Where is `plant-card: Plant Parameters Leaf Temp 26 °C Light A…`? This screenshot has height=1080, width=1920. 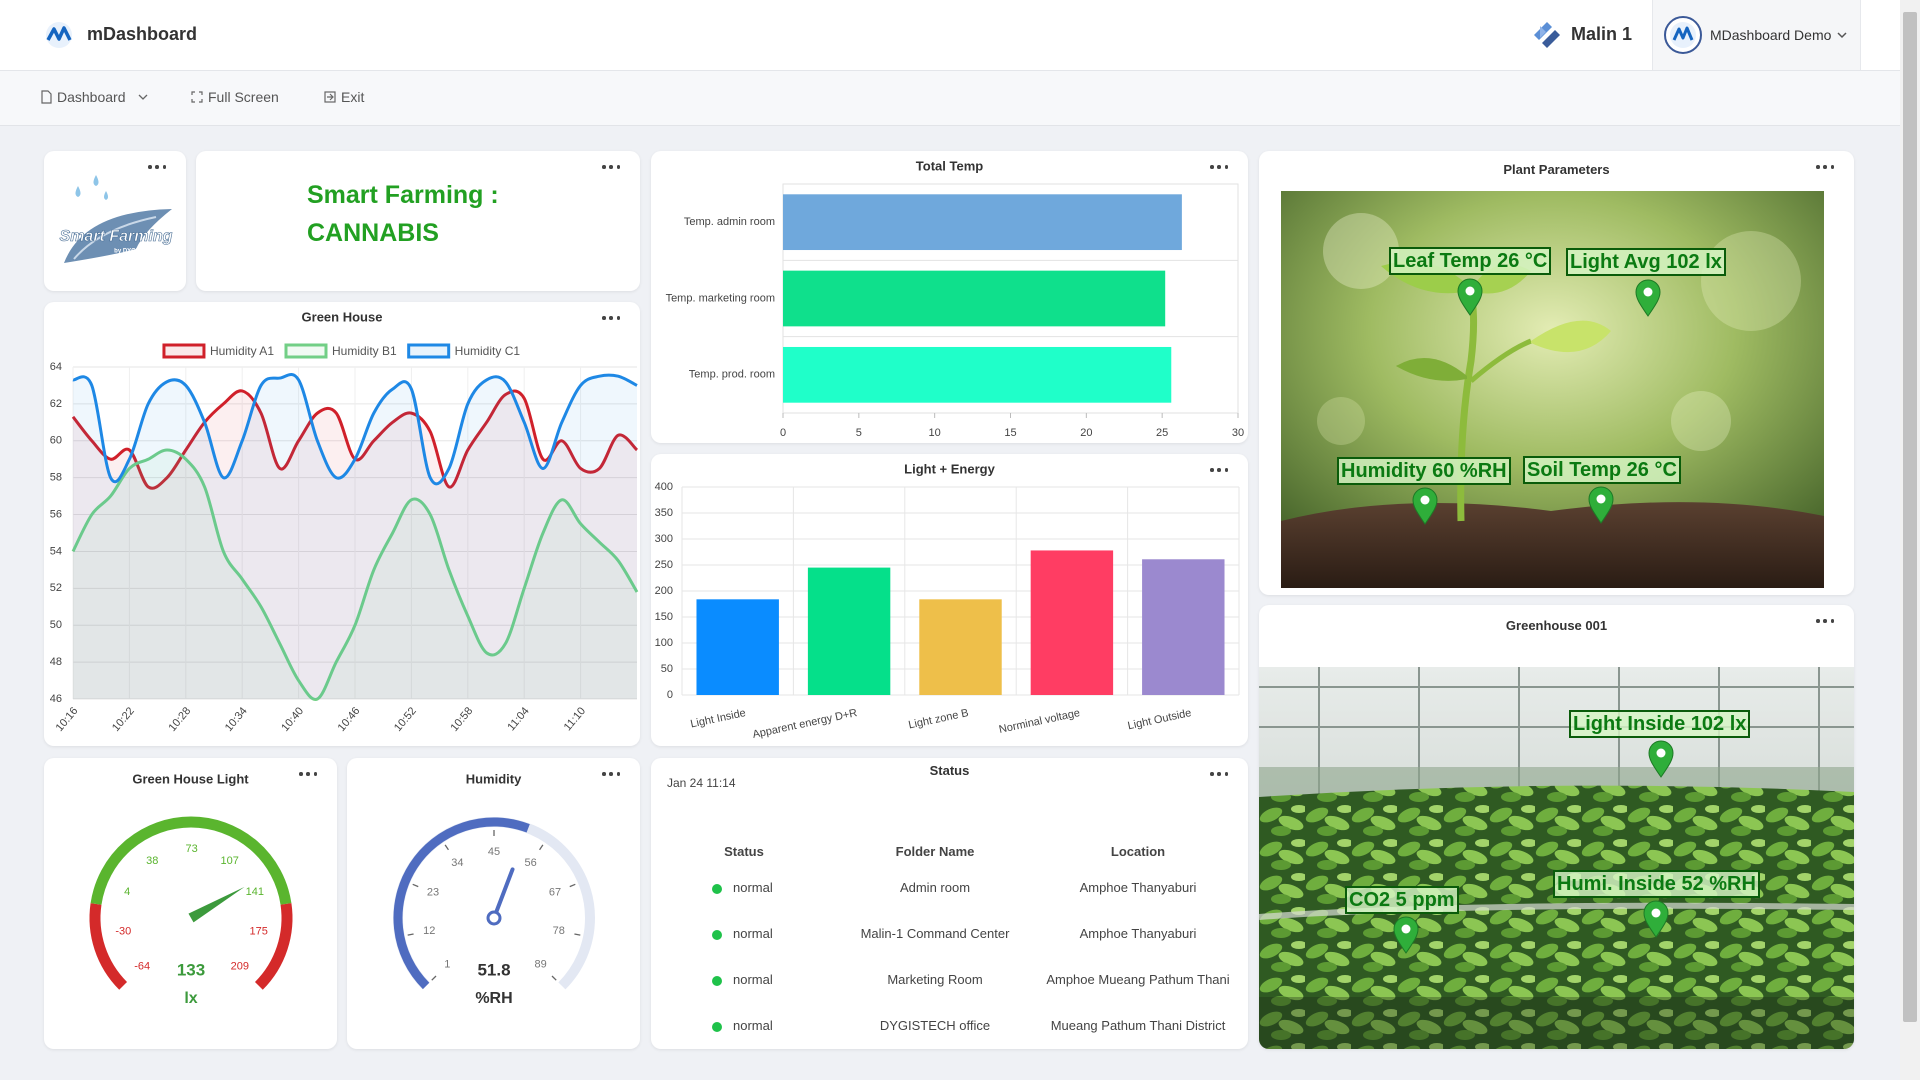 plant-card: Plant Parameters Leaf Temp 26 °C Light A… is located at coordinates (1556, 373).